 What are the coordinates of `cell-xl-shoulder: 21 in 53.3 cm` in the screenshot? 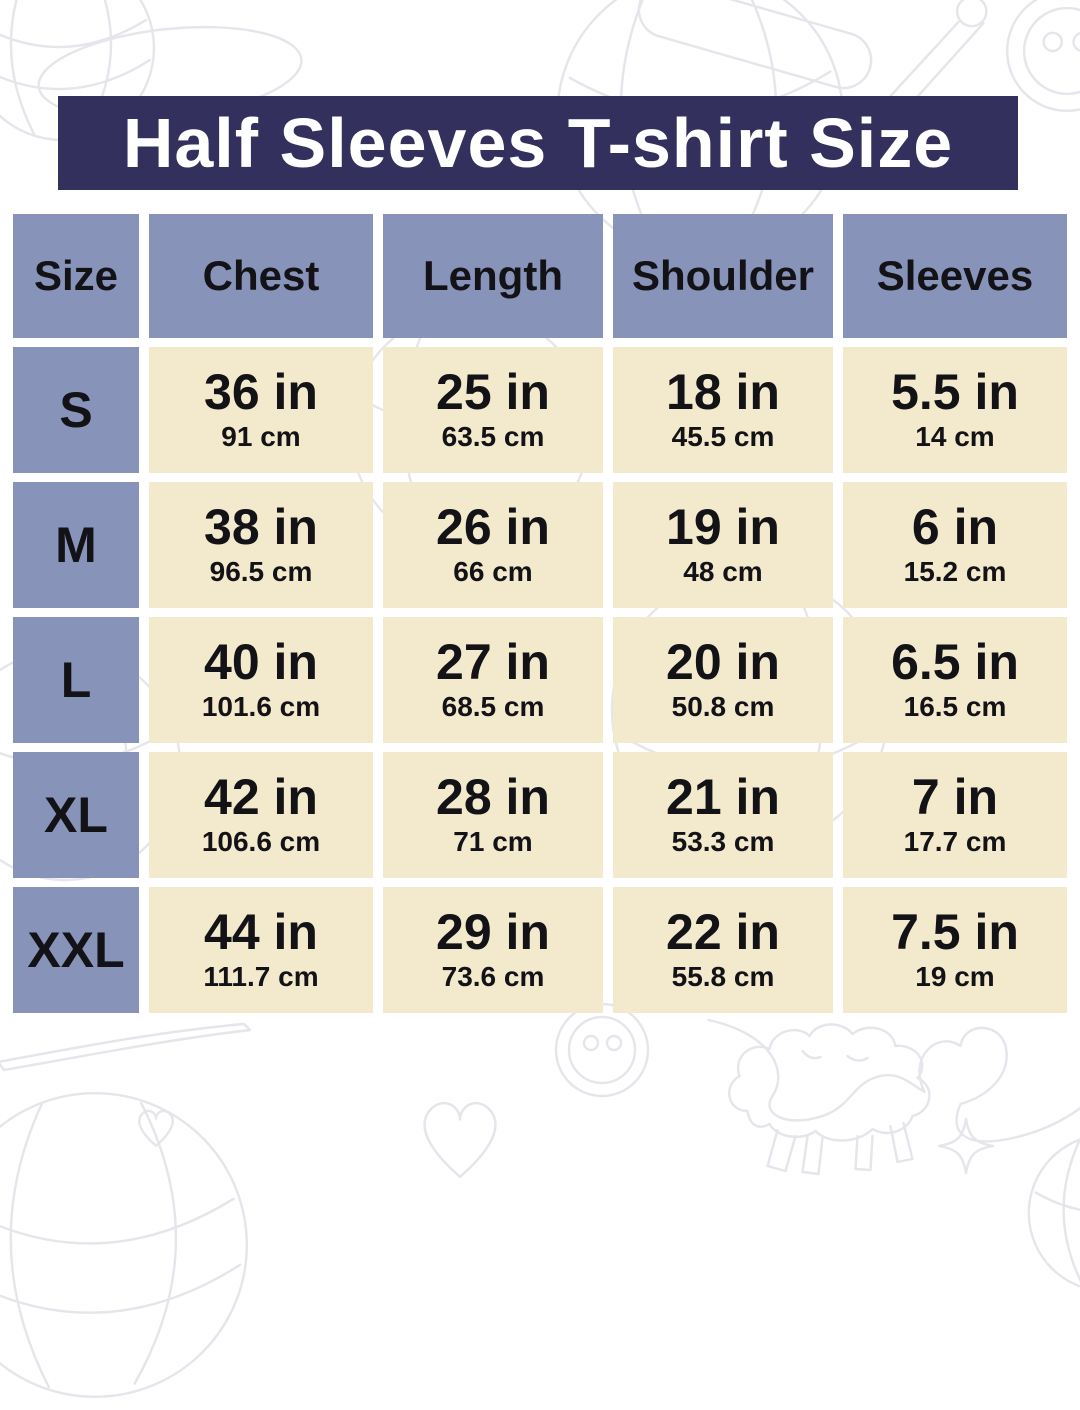 It's located at (723, 815).